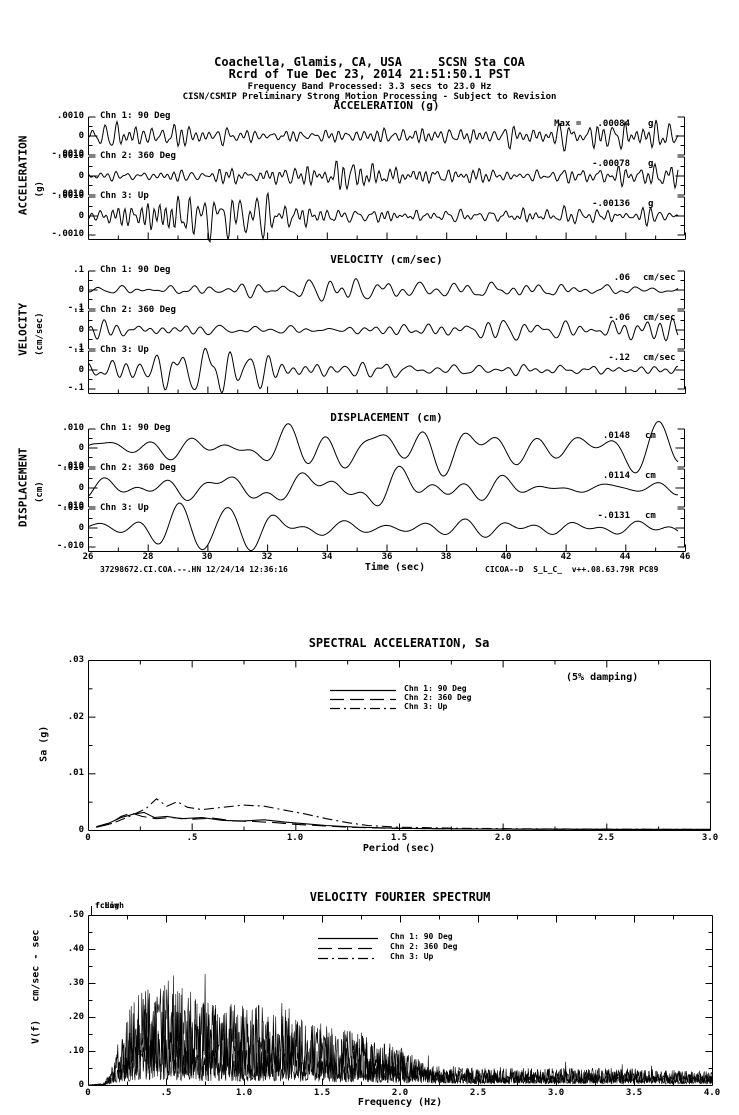 The image size is (739, 1115). What do you see at coordinates (506, 557) in the screenshot?
I see `time-tick-40: 40` at bounding box center [506, 557].